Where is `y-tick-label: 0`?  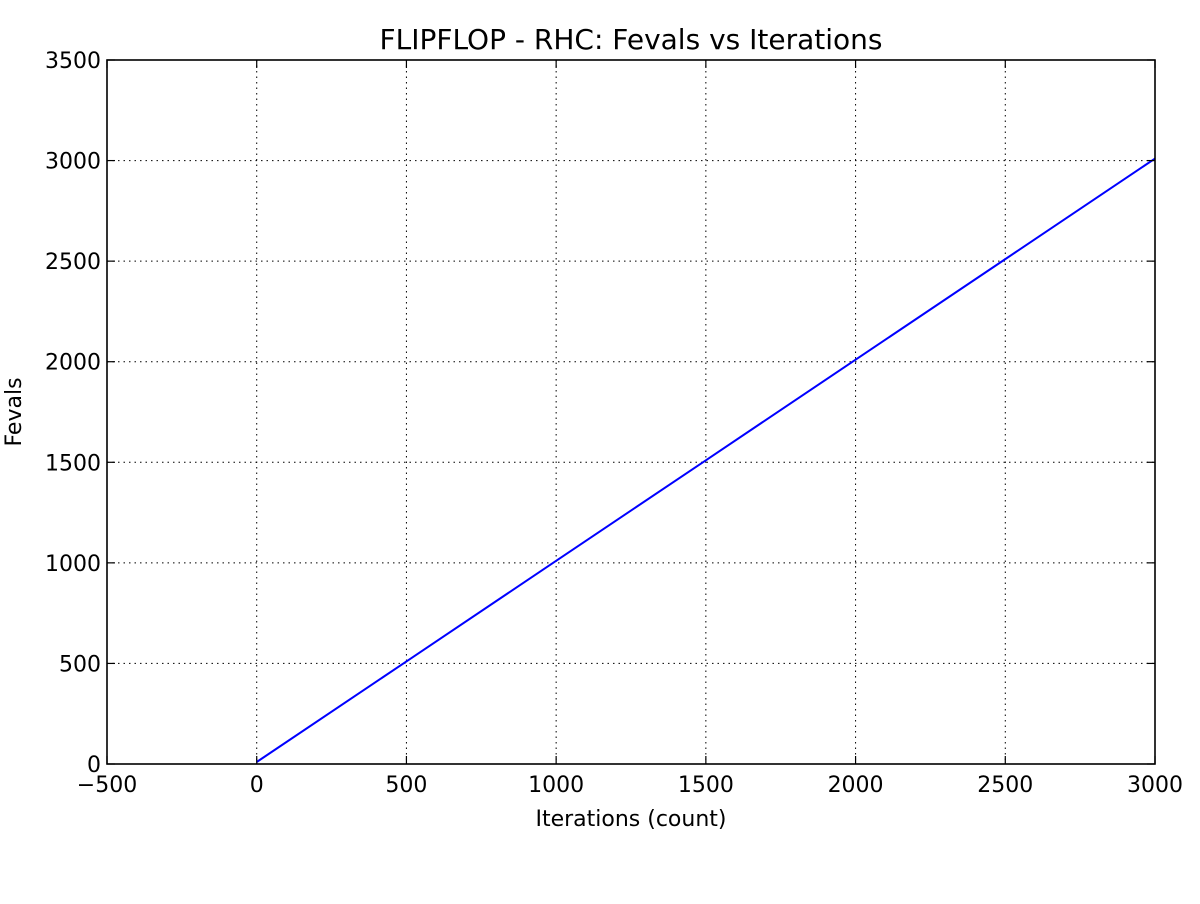
y-tick-label: 0 is located at coordinates (94, 765).